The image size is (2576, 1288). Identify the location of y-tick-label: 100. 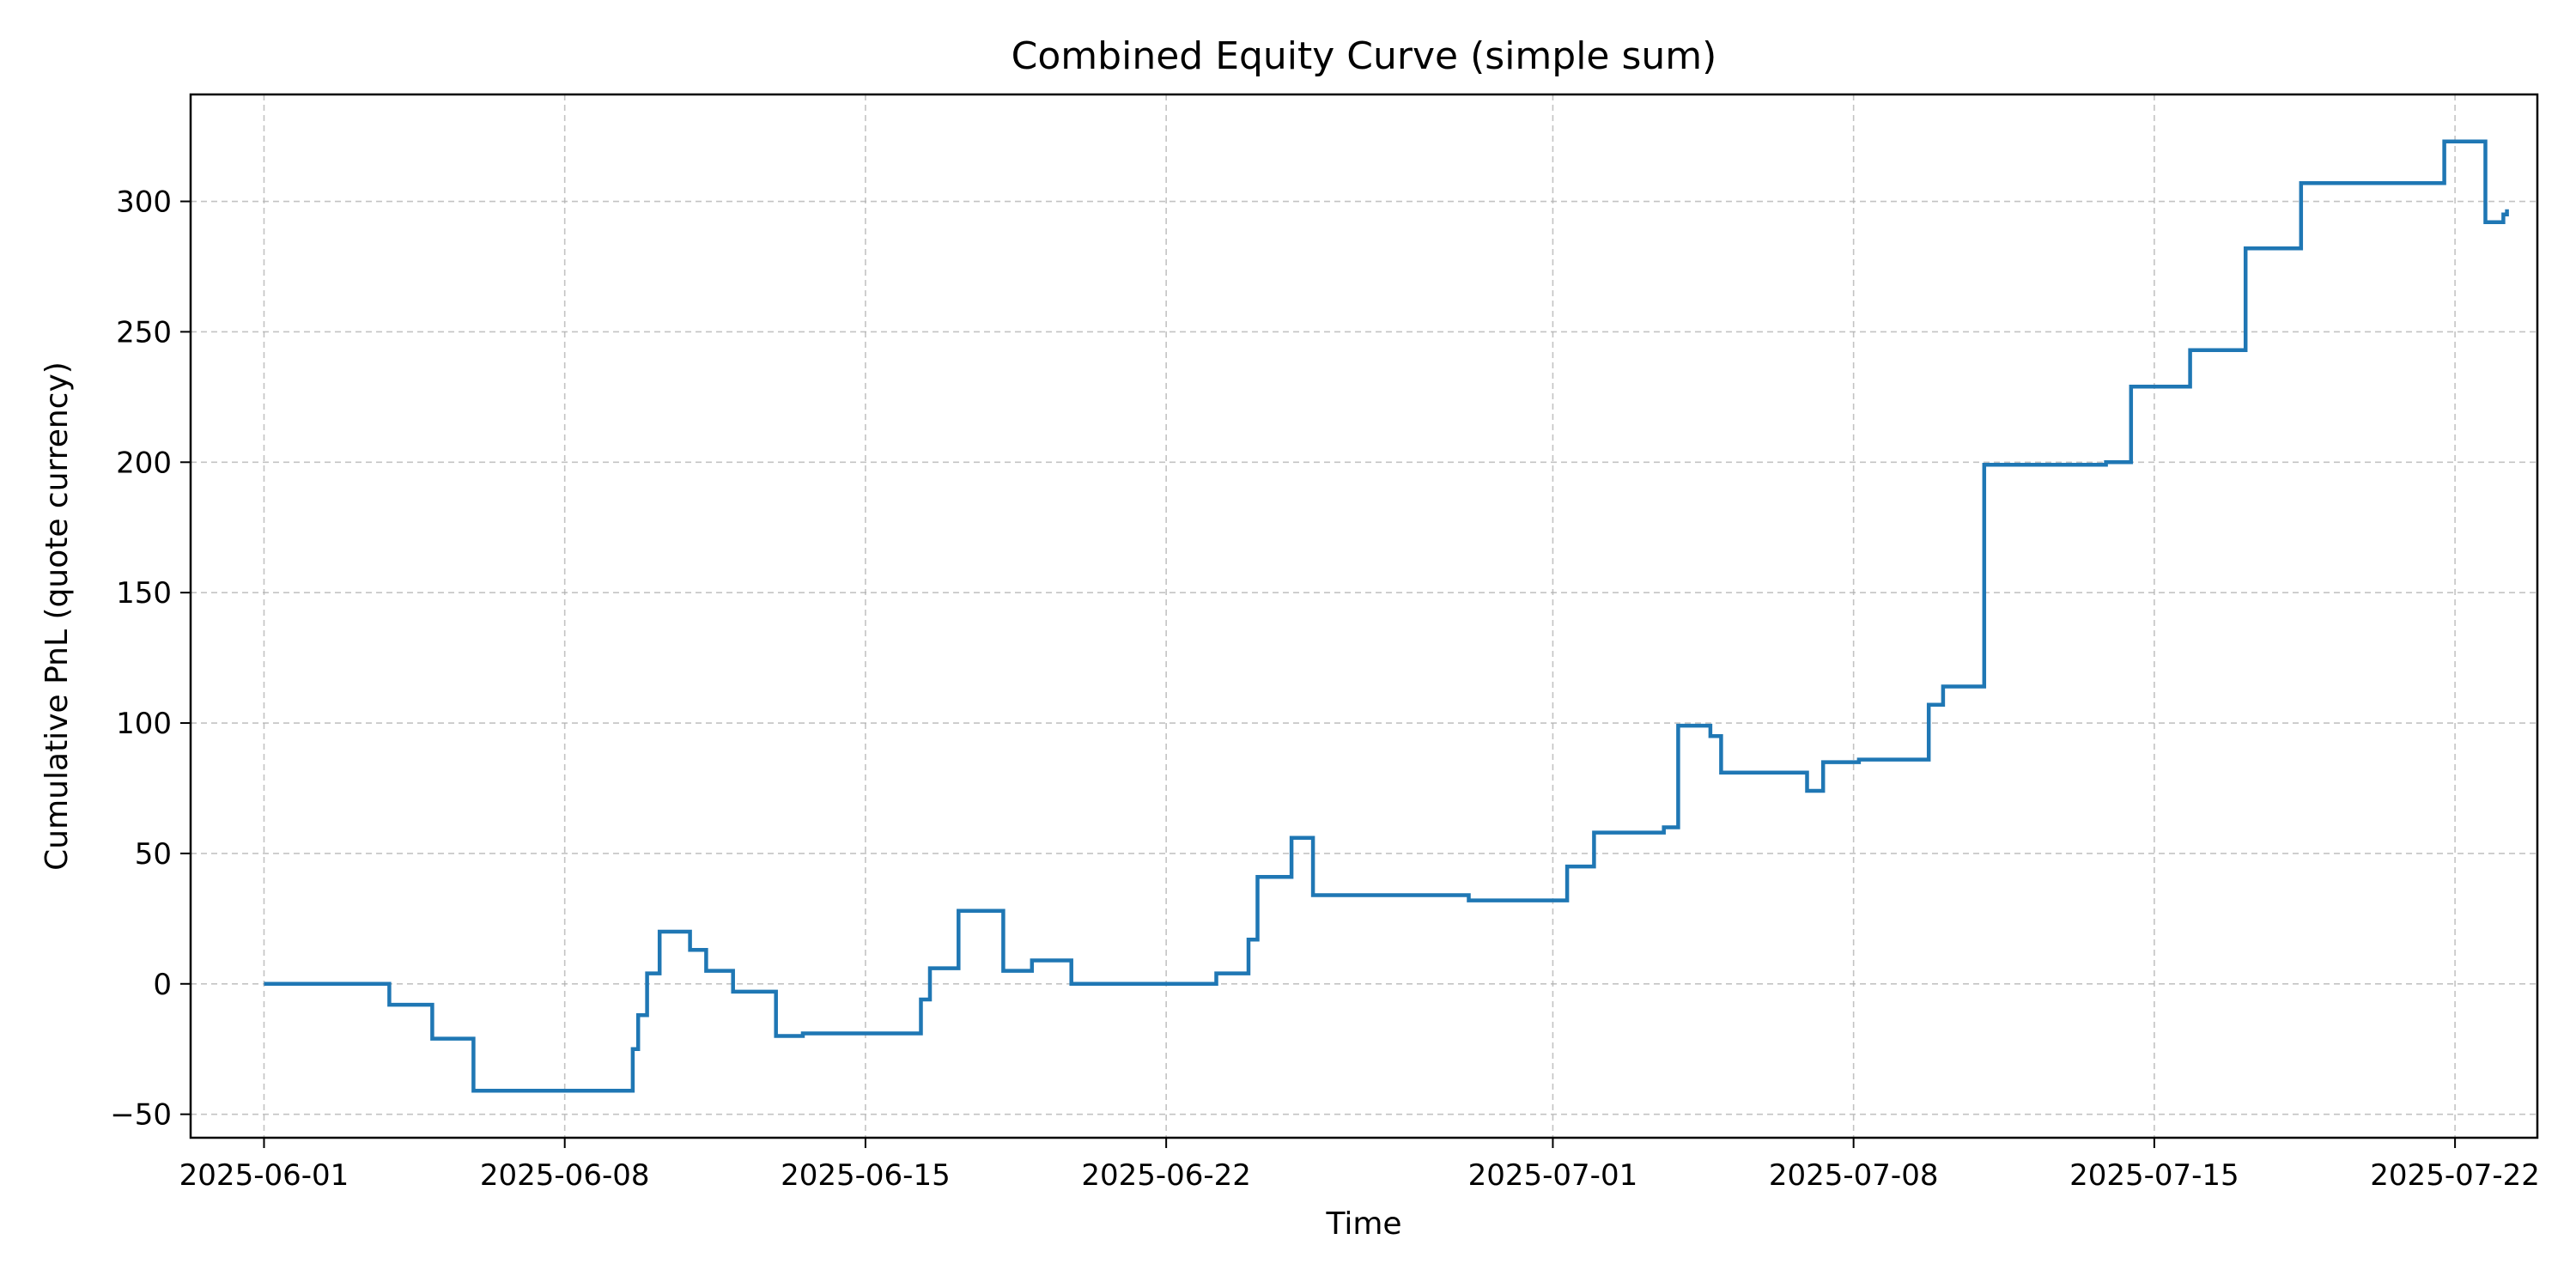
(144, 724).